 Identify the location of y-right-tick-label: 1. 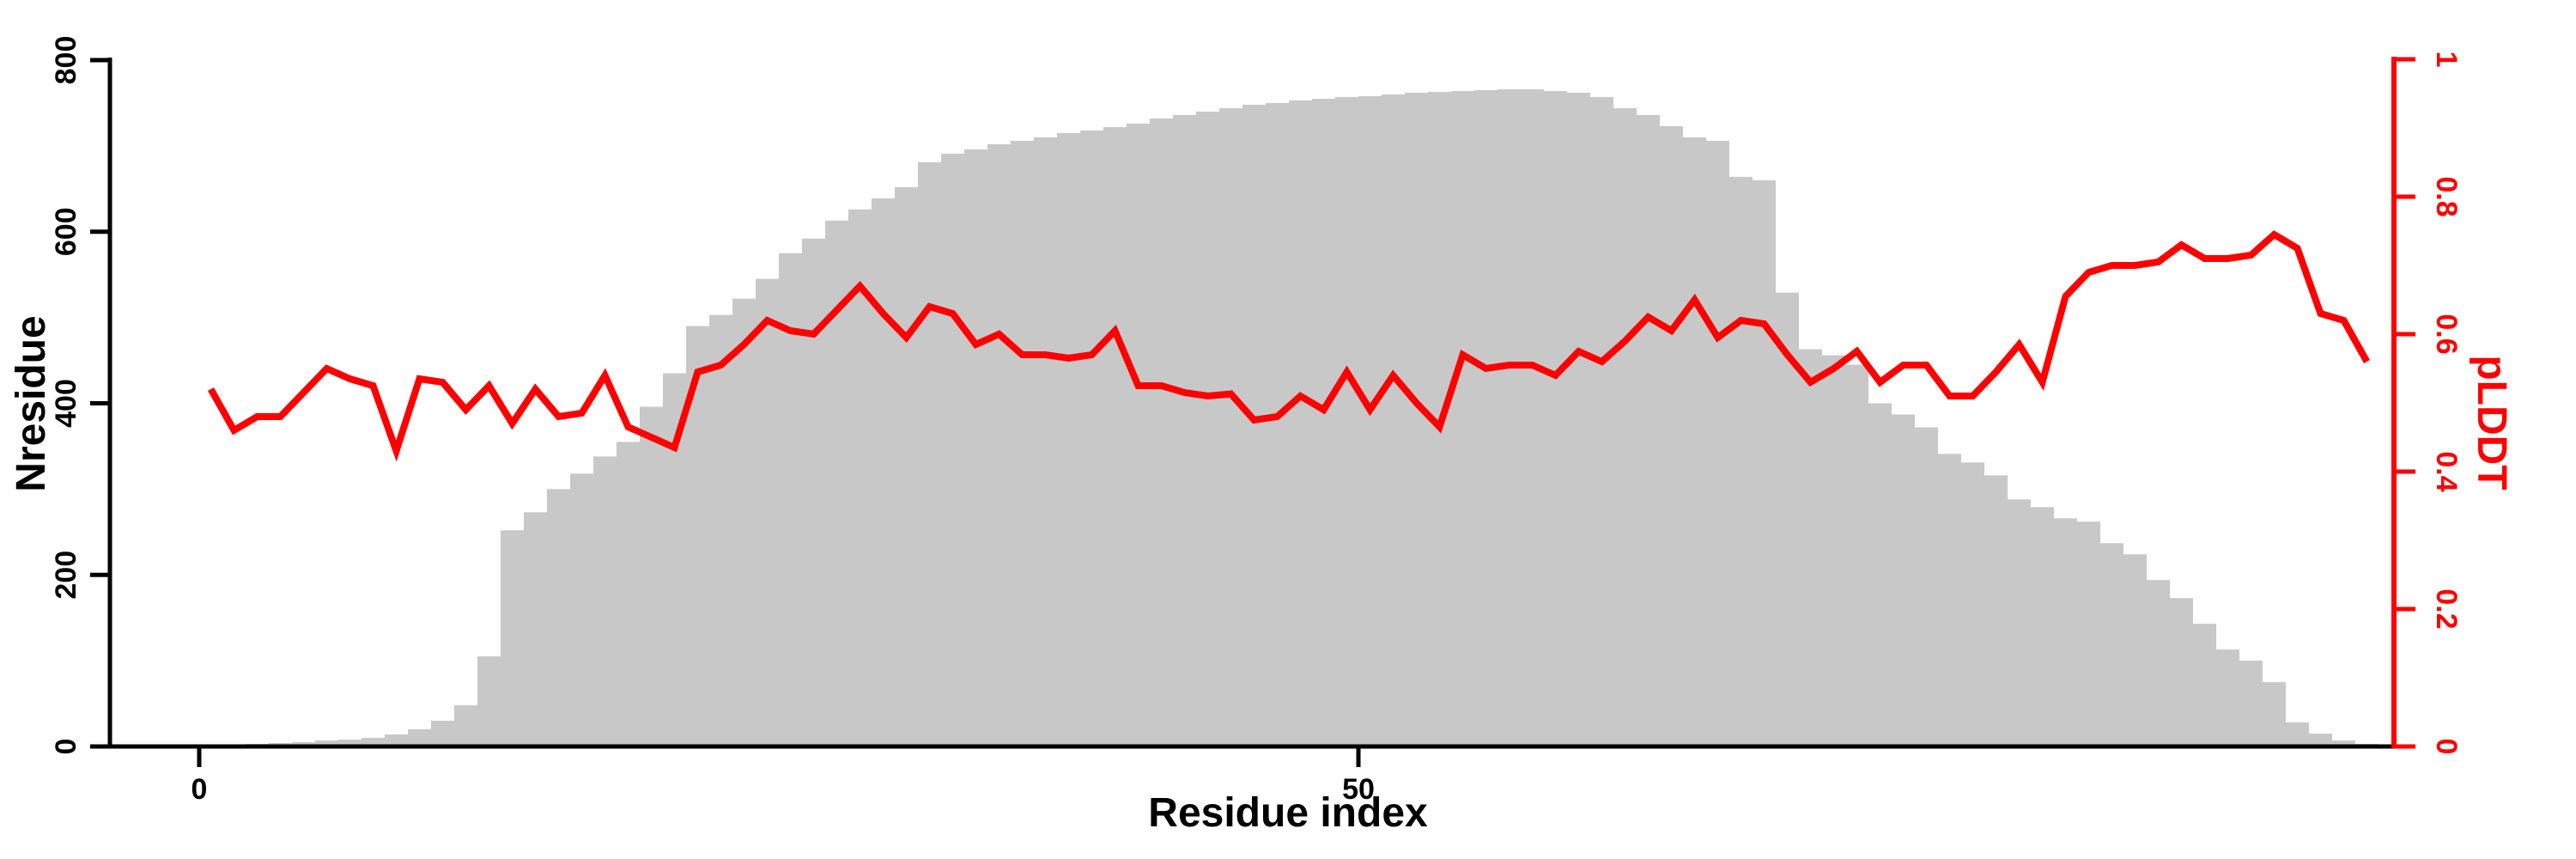
(2446, 60).